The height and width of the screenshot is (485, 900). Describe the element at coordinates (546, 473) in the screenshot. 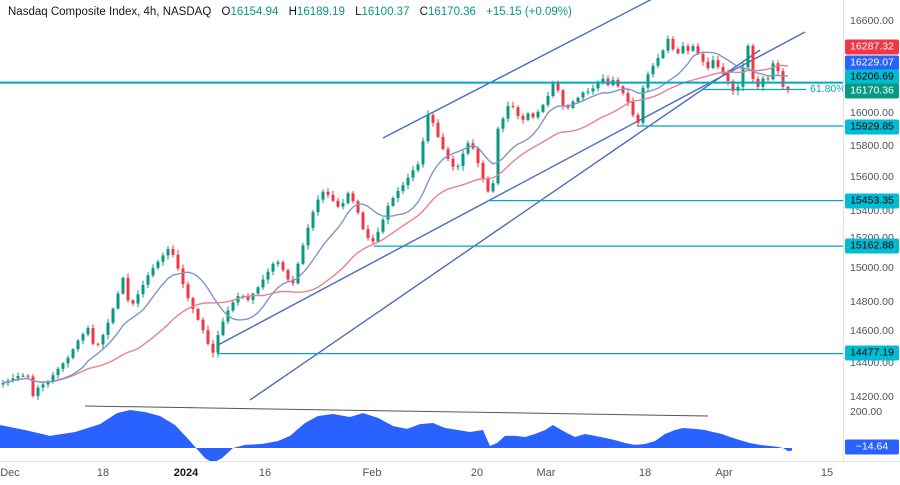

I see `time-axis-label: Mar` at that location.